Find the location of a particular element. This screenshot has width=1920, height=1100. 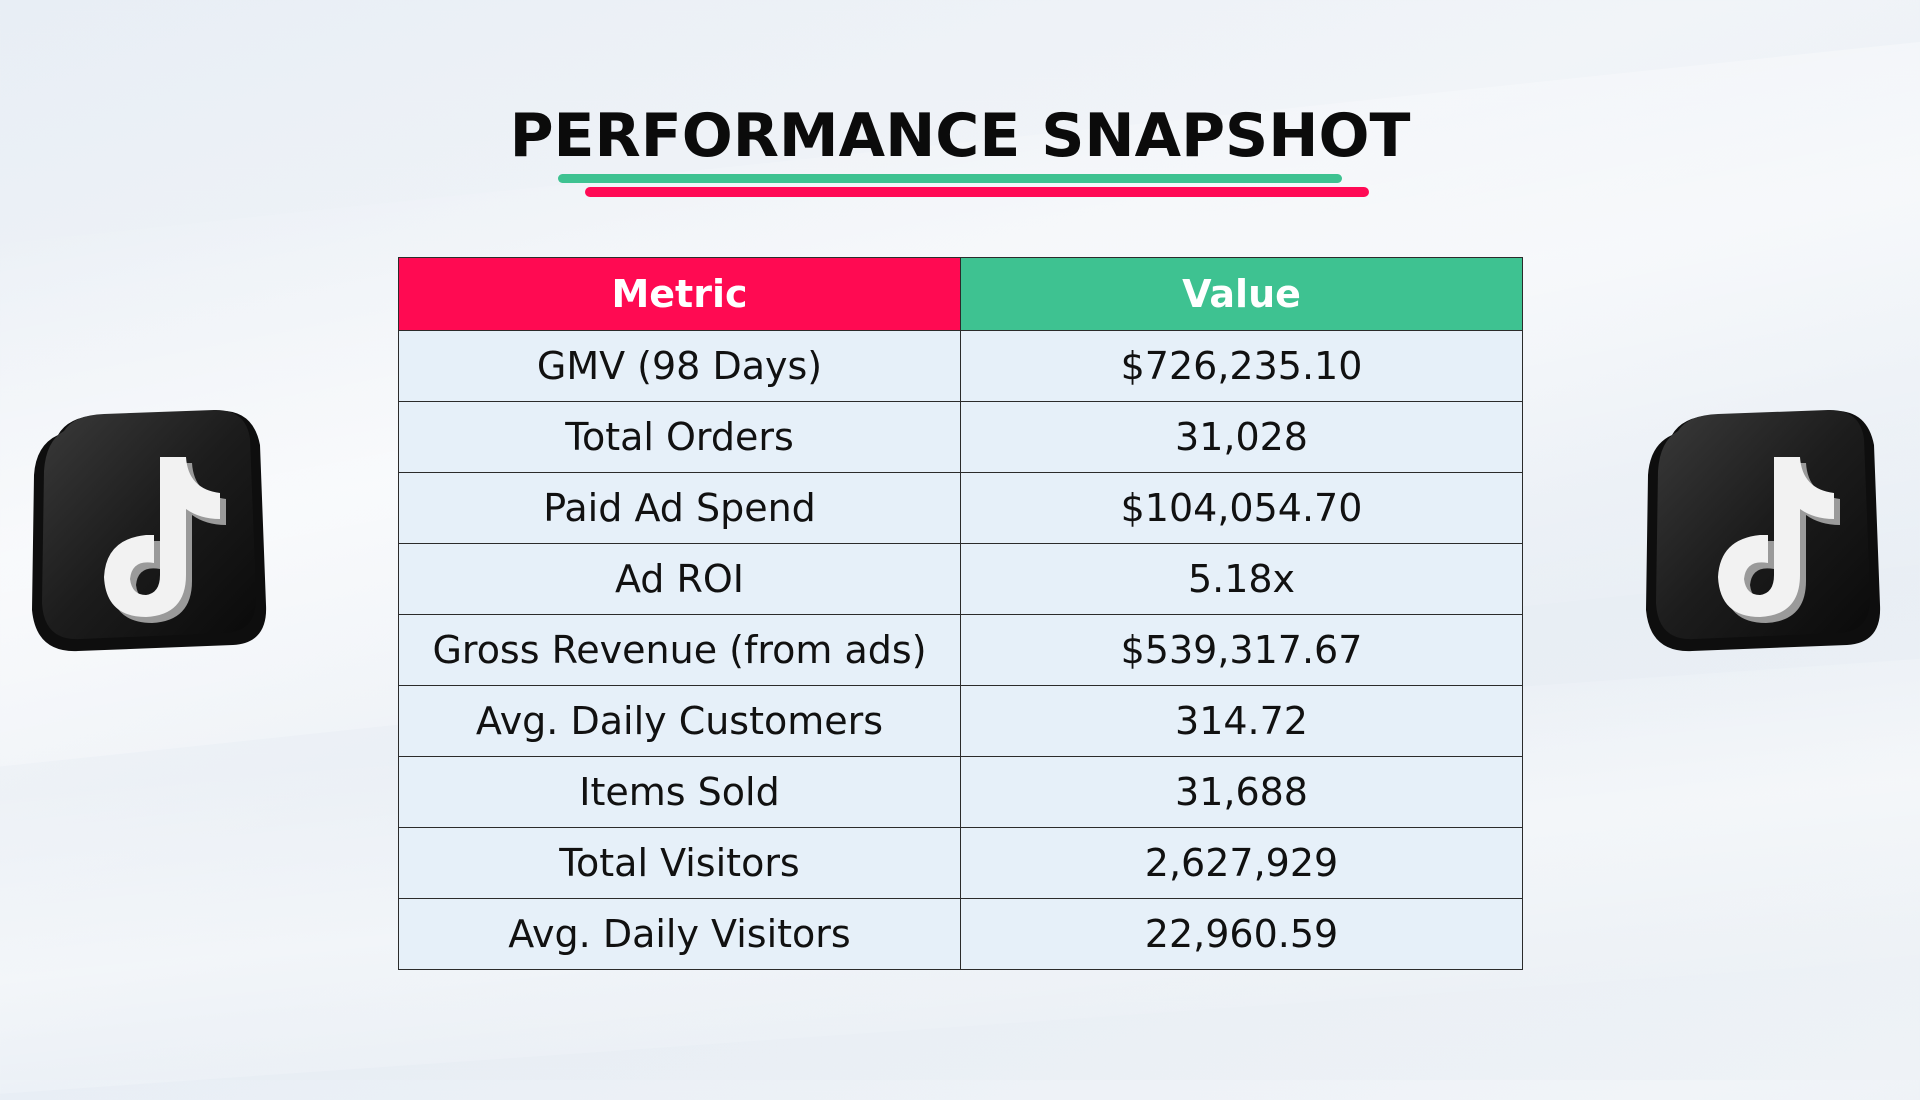

value-cell: 31,688 is located at coordinates (1241, 792).